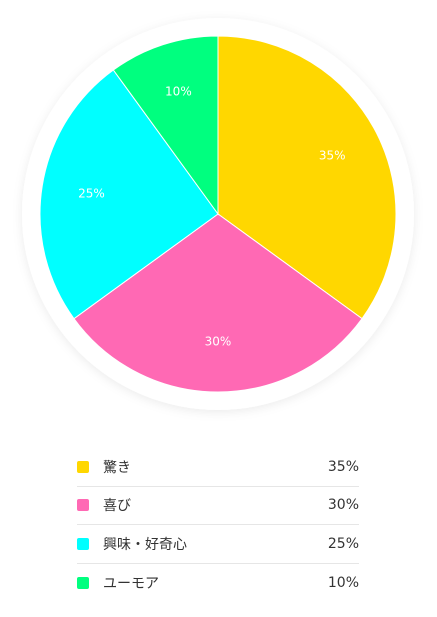 Image resolution: width=437 pixels, height=617 pixels. I want to click on legend-label: ユーモア, so click(131, 583).